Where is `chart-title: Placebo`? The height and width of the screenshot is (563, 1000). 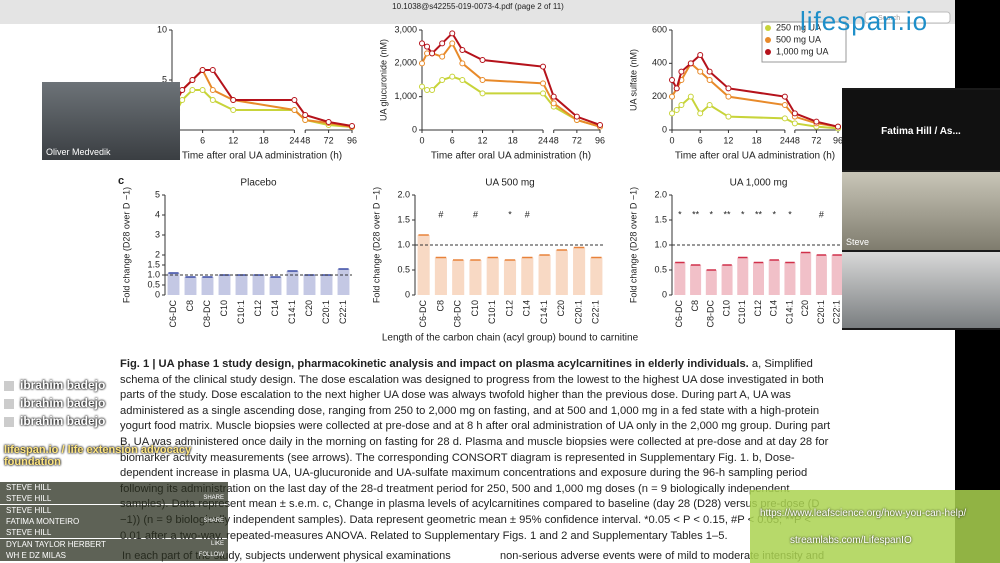
chart-title: Placebo is located at coordinates (258, 183).